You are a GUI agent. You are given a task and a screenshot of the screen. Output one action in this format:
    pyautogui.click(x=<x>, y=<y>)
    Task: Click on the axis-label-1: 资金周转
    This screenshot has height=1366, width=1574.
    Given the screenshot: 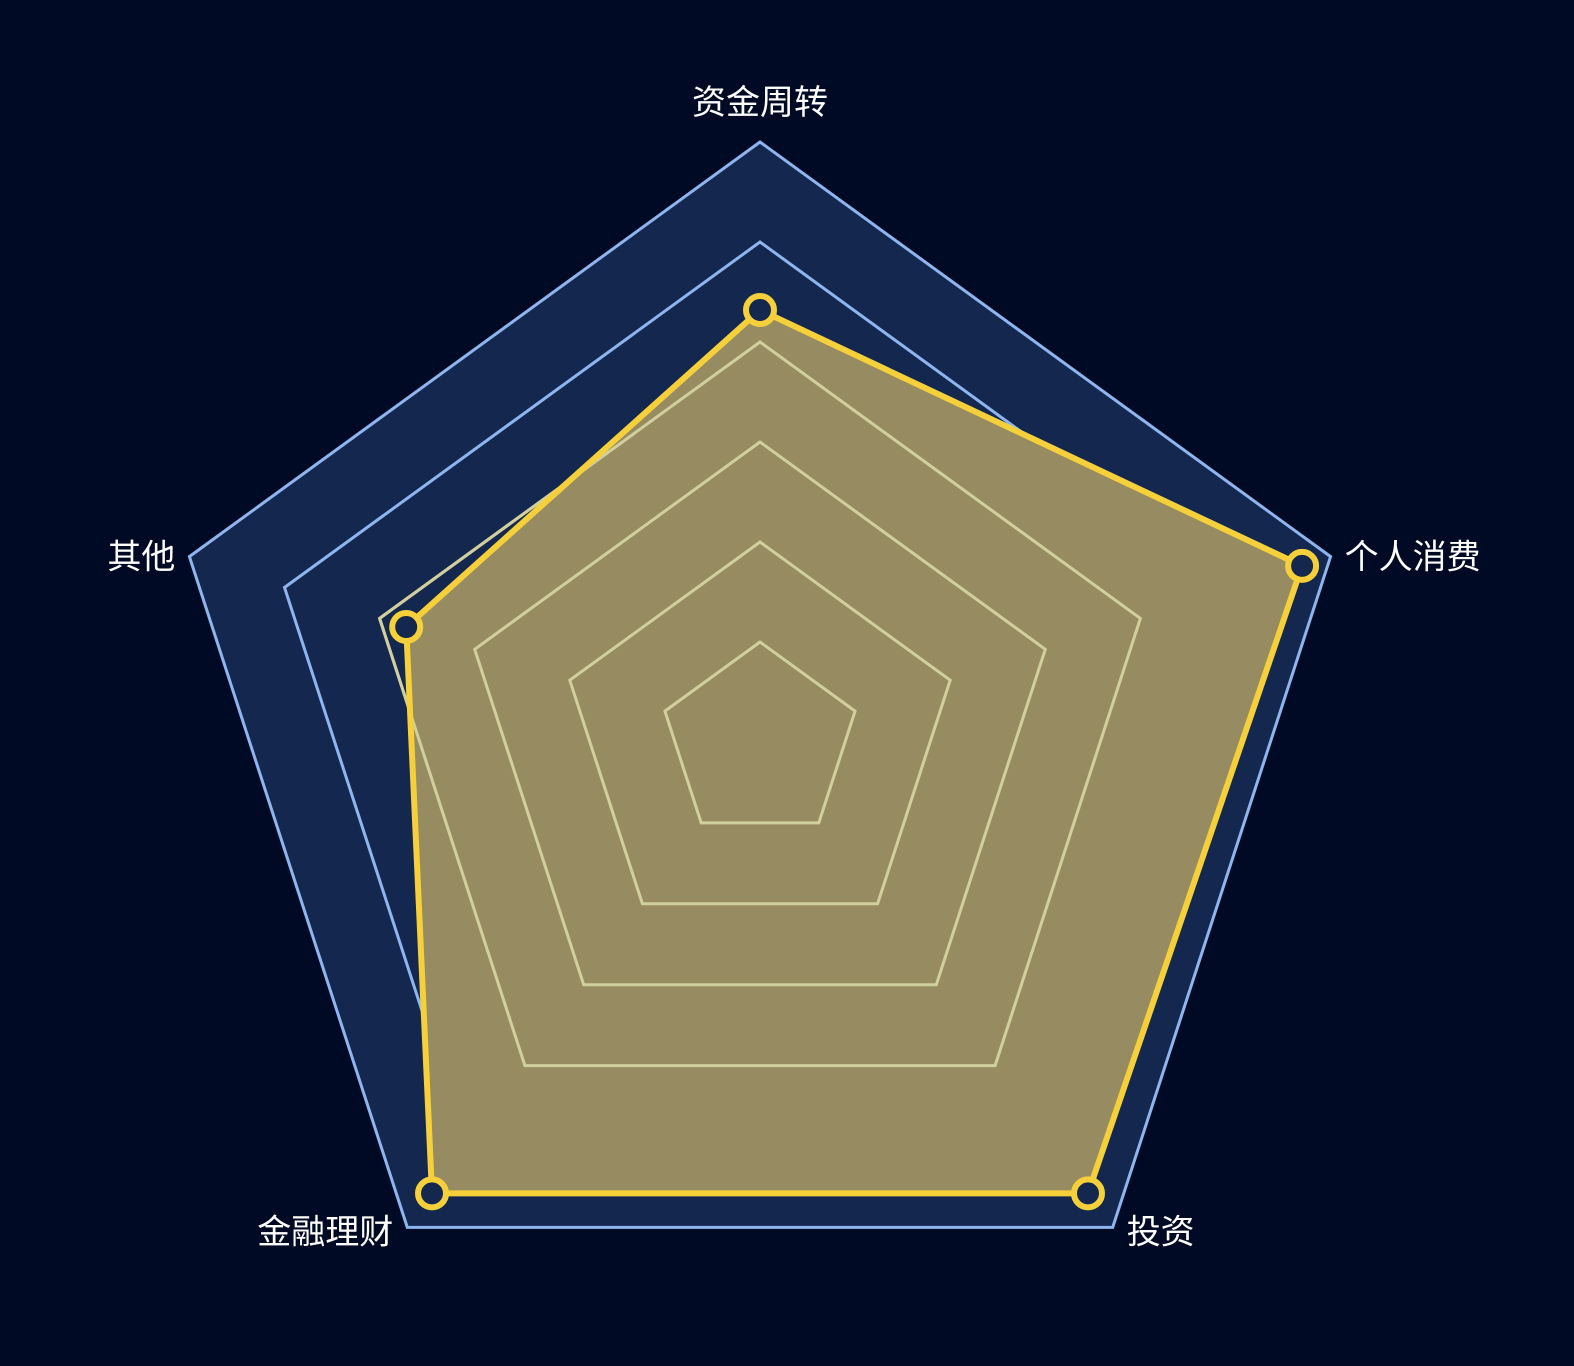 What is the action you would take?
    pyautogui.click(x=760, y=103)
    